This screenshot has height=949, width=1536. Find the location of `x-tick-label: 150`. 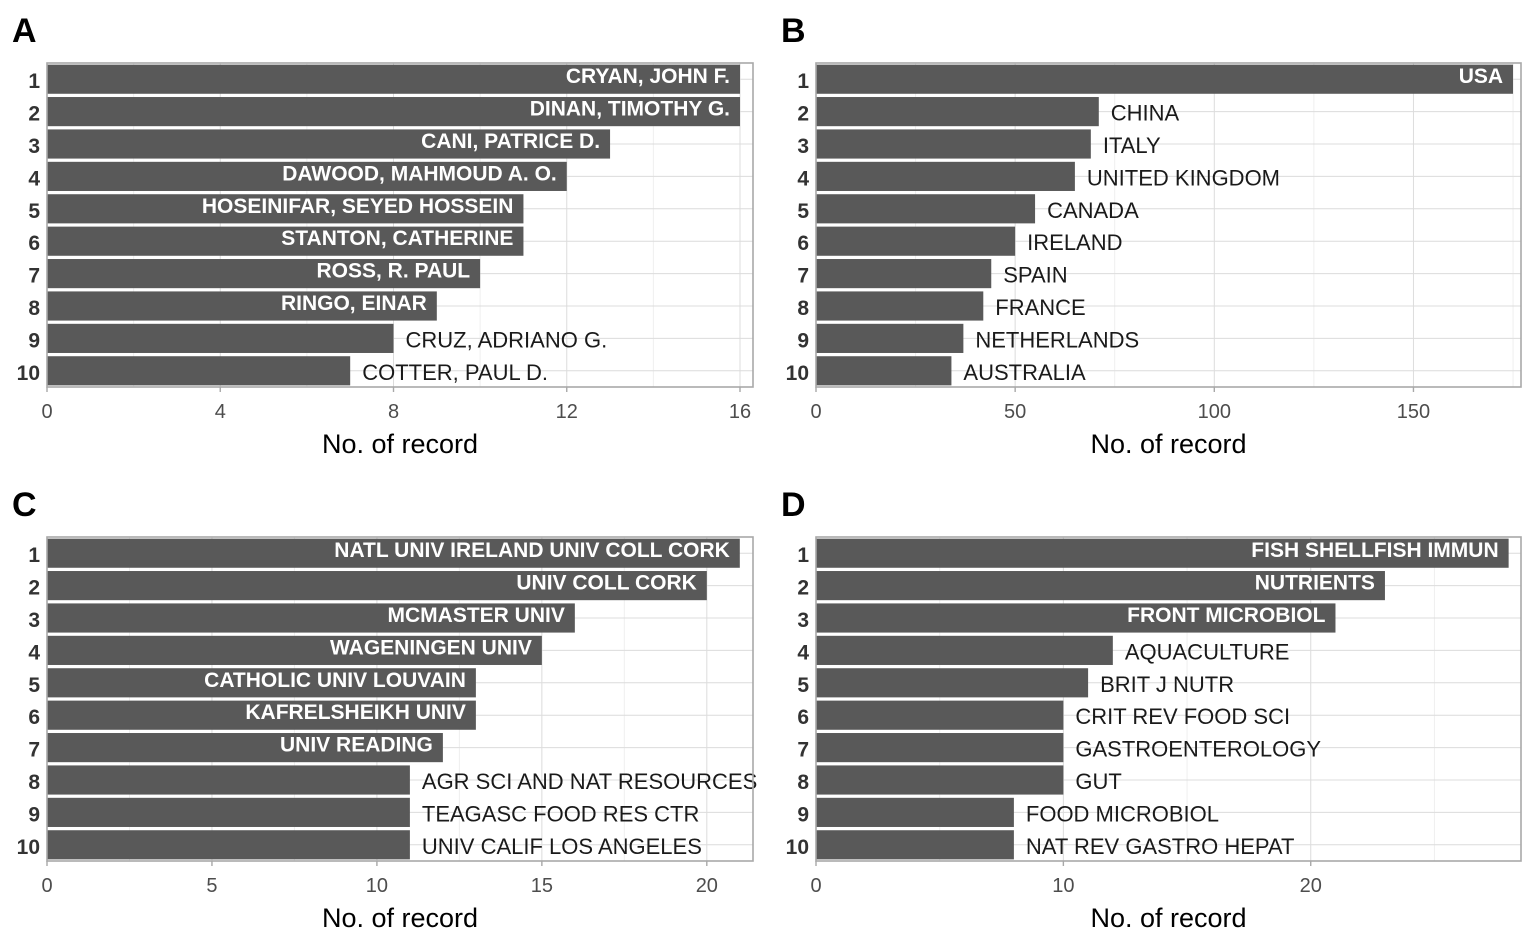

x-tick-label: 150 is located at coordinates (1413, 412).